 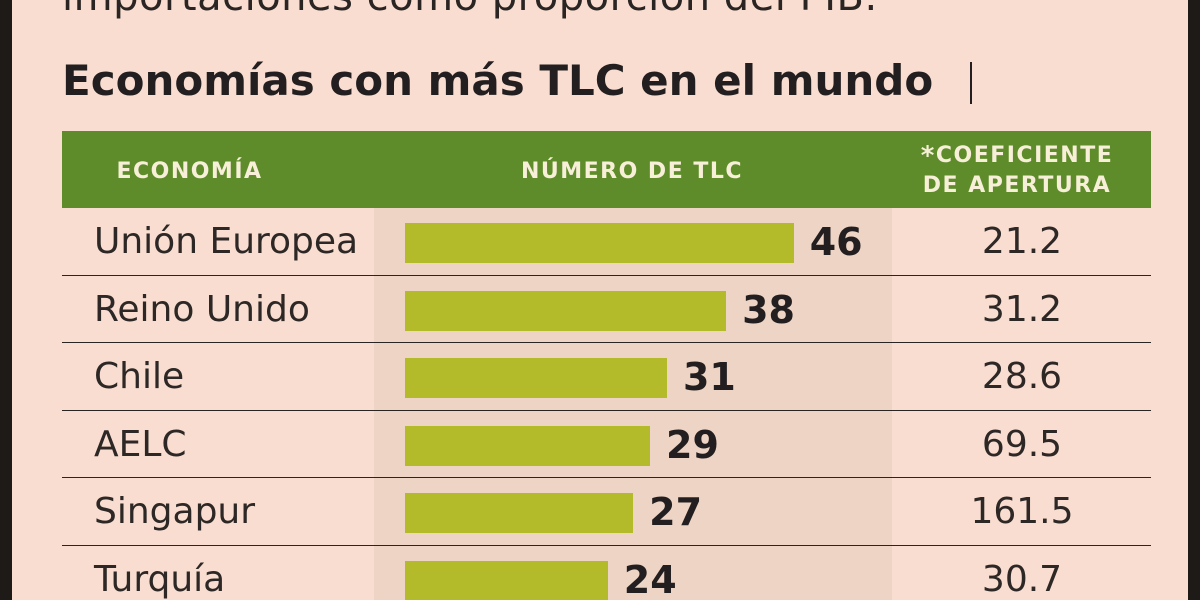 I want to click on economy-name: Unión Europea, so click(x=226, y=241).